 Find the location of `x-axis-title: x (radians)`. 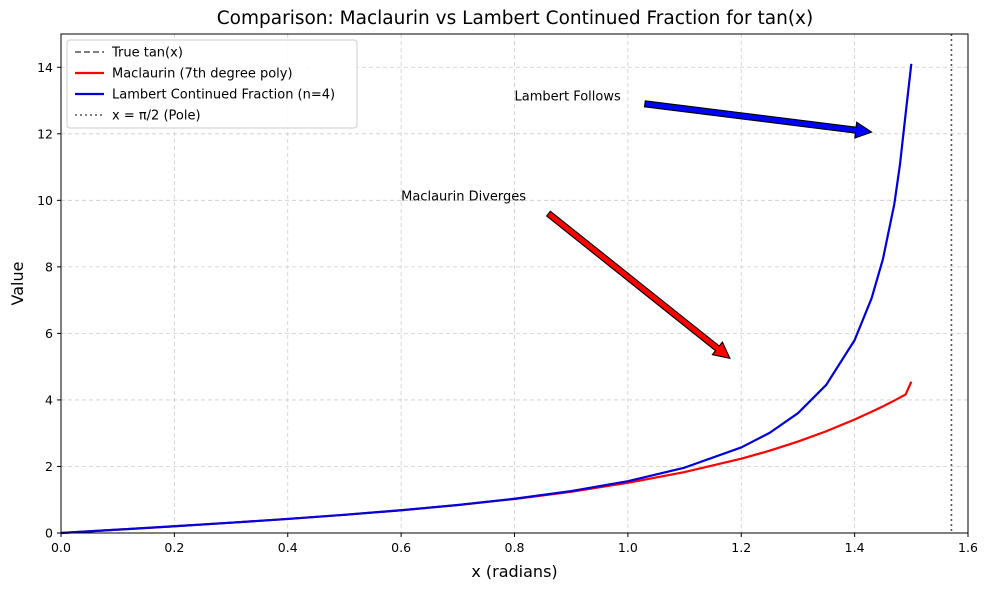

x-axis-title: x (radians) is located at coordinates (514, 571).